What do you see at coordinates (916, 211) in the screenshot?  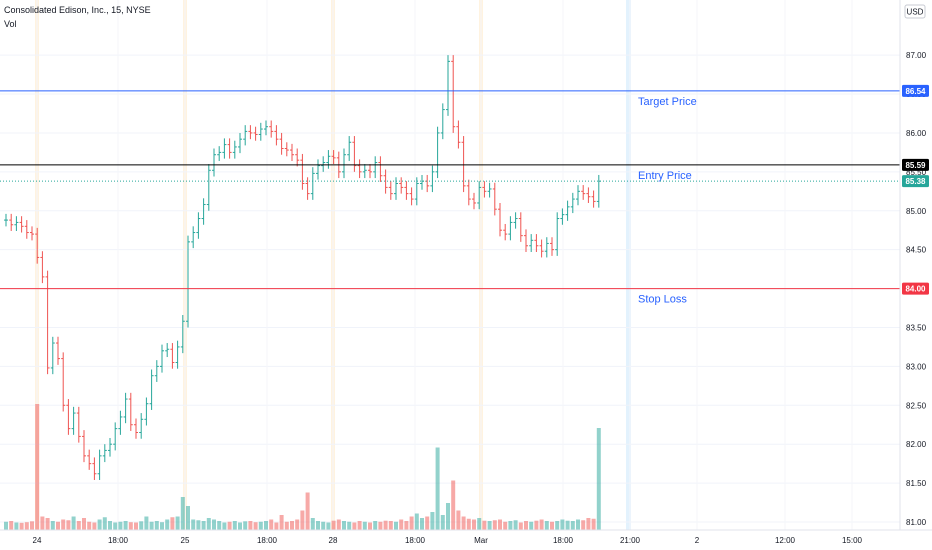 I see `price-tick-label: 85.00` at bounding box center [916, 211].